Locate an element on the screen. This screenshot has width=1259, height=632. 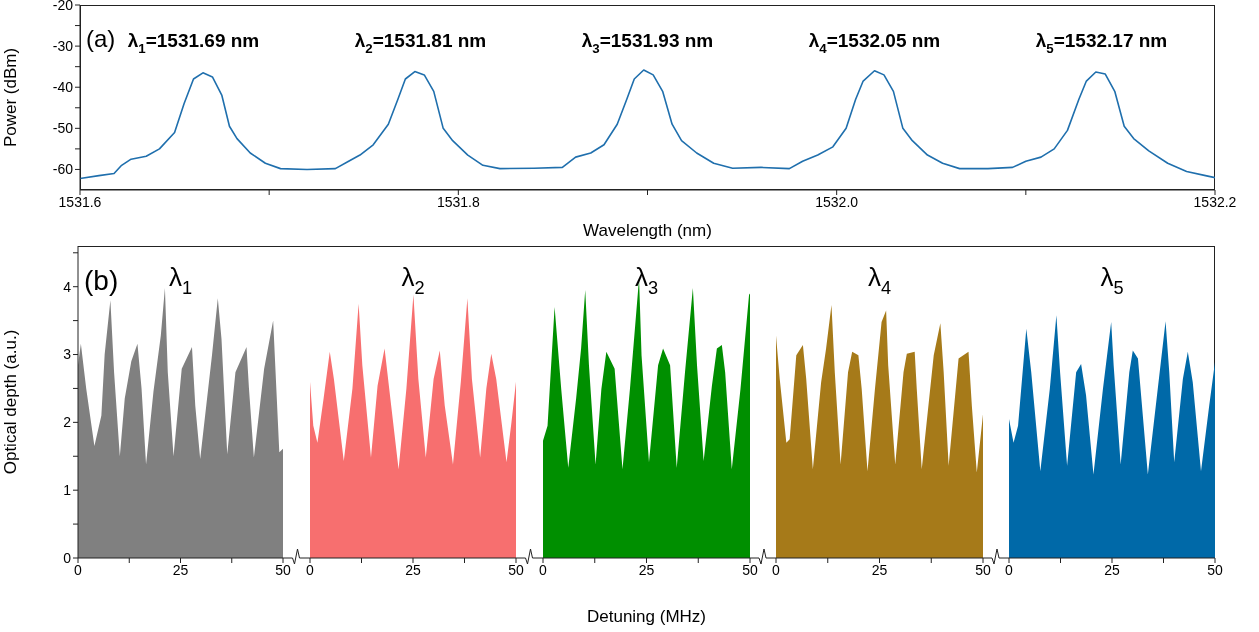
x-tick-label: 1532.0 is located at coordinates (837, 201).